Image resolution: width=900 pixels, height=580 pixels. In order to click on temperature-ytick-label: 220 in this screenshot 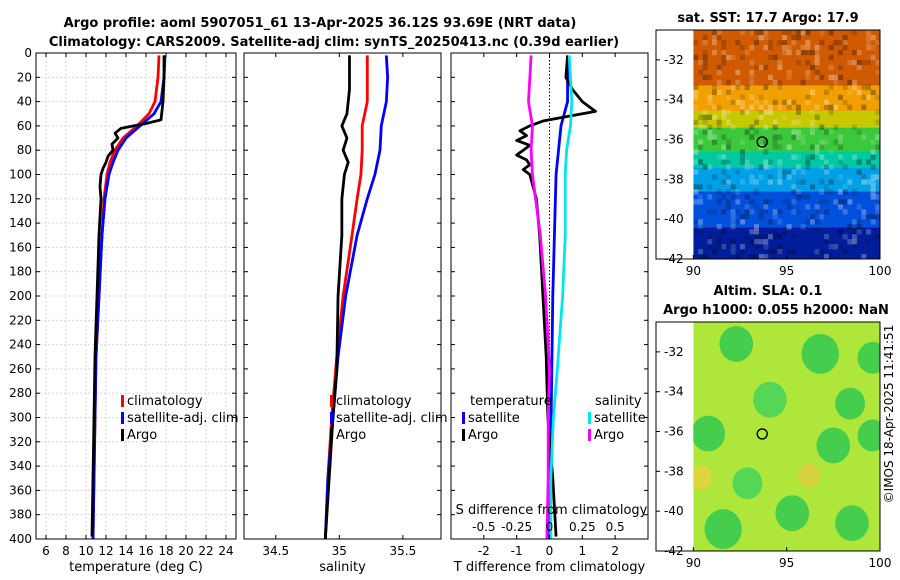, I will do `click(20, 320)`.